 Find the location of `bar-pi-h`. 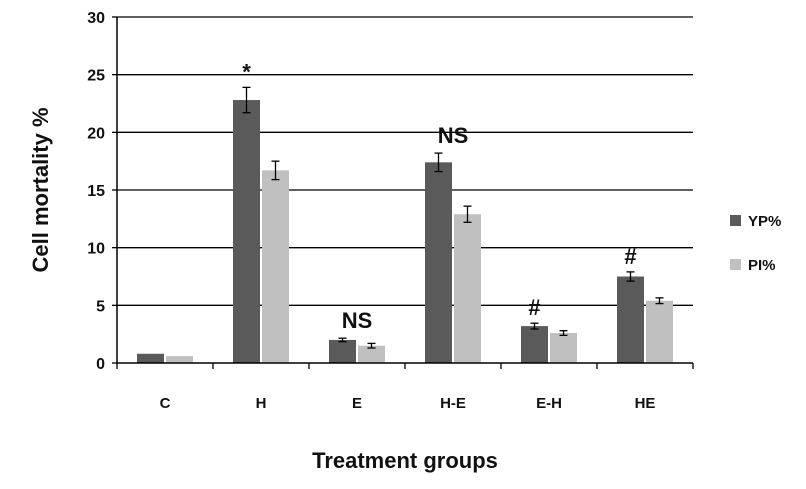

bar-pi-h is located at coordinates (275, 266).